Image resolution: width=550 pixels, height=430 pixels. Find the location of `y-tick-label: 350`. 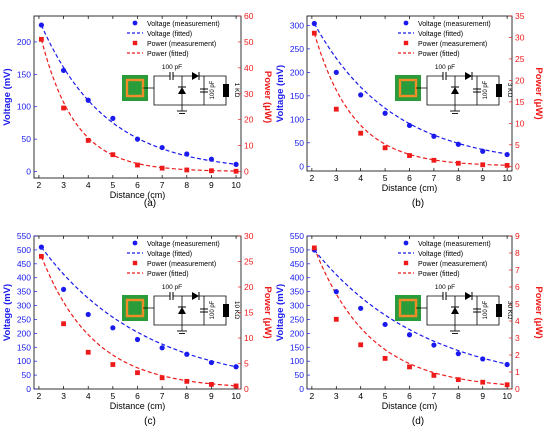

y-tick-label: 350 is located at coordinates (297, 292).